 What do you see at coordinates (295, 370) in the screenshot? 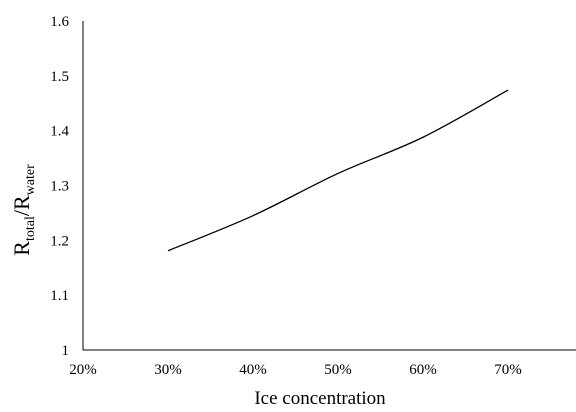
I see `x-tick-labels: 20% 30% 40% 50% 60% 70%` at bounding box center [295, 370].